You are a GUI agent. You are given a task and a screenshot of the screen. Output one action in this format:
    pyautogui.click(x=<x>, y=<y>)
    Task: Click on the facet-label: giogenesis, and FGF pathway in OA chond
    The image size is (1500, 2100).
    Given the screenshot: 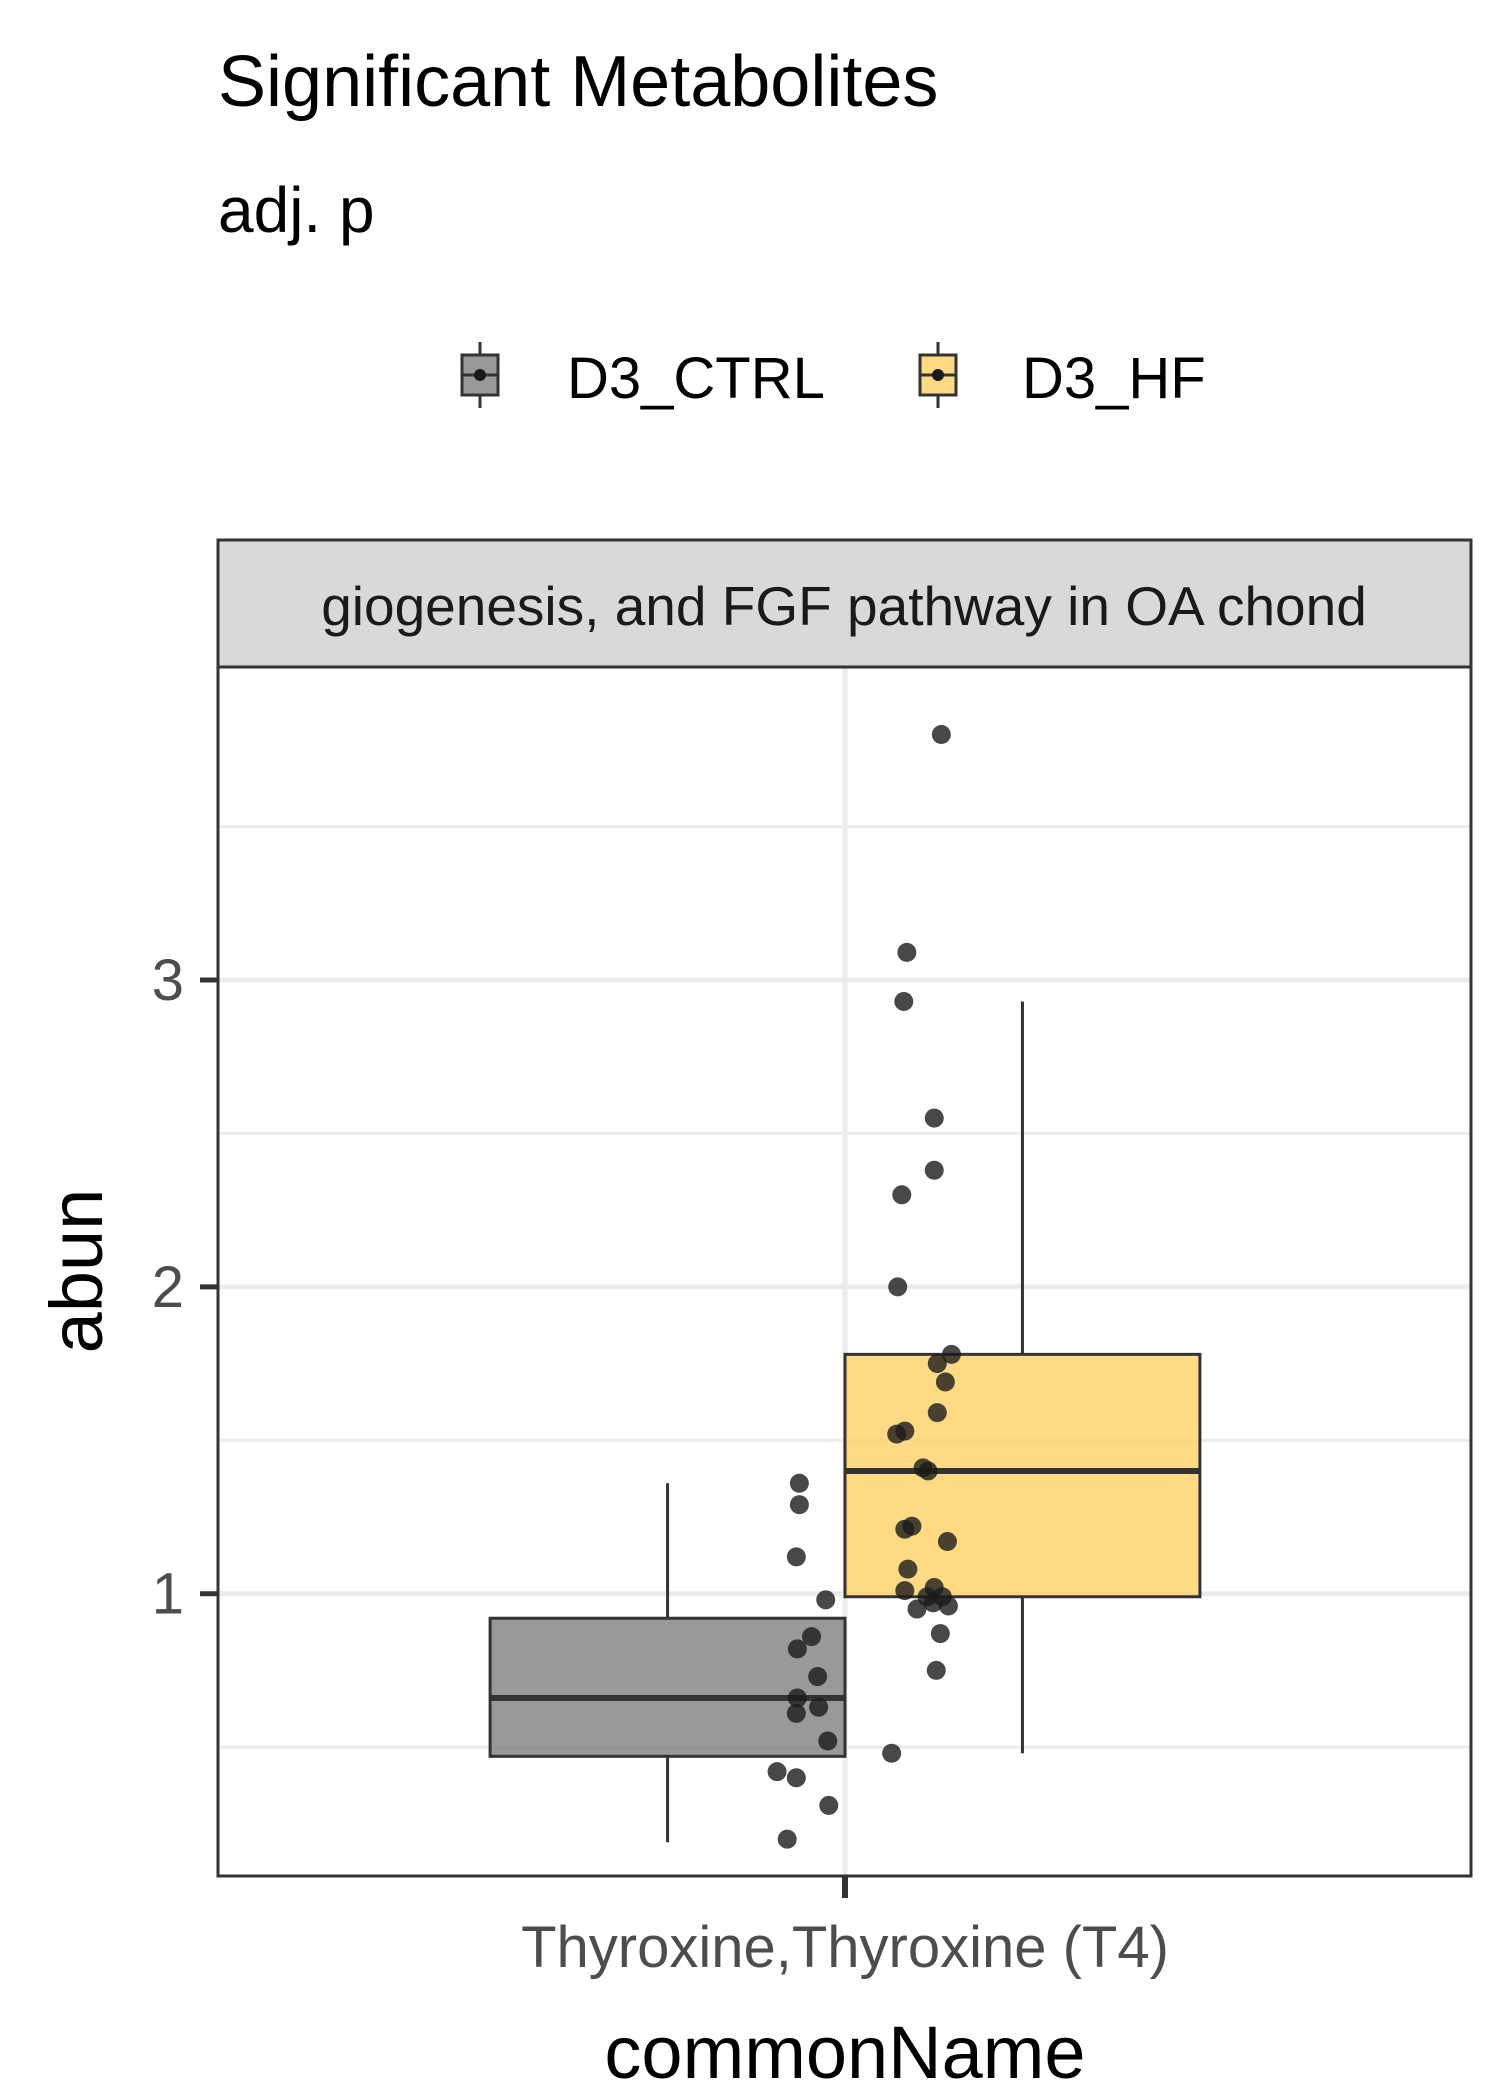 What is the action you would take?
    pyautogui.click(x=844, y=606)
    